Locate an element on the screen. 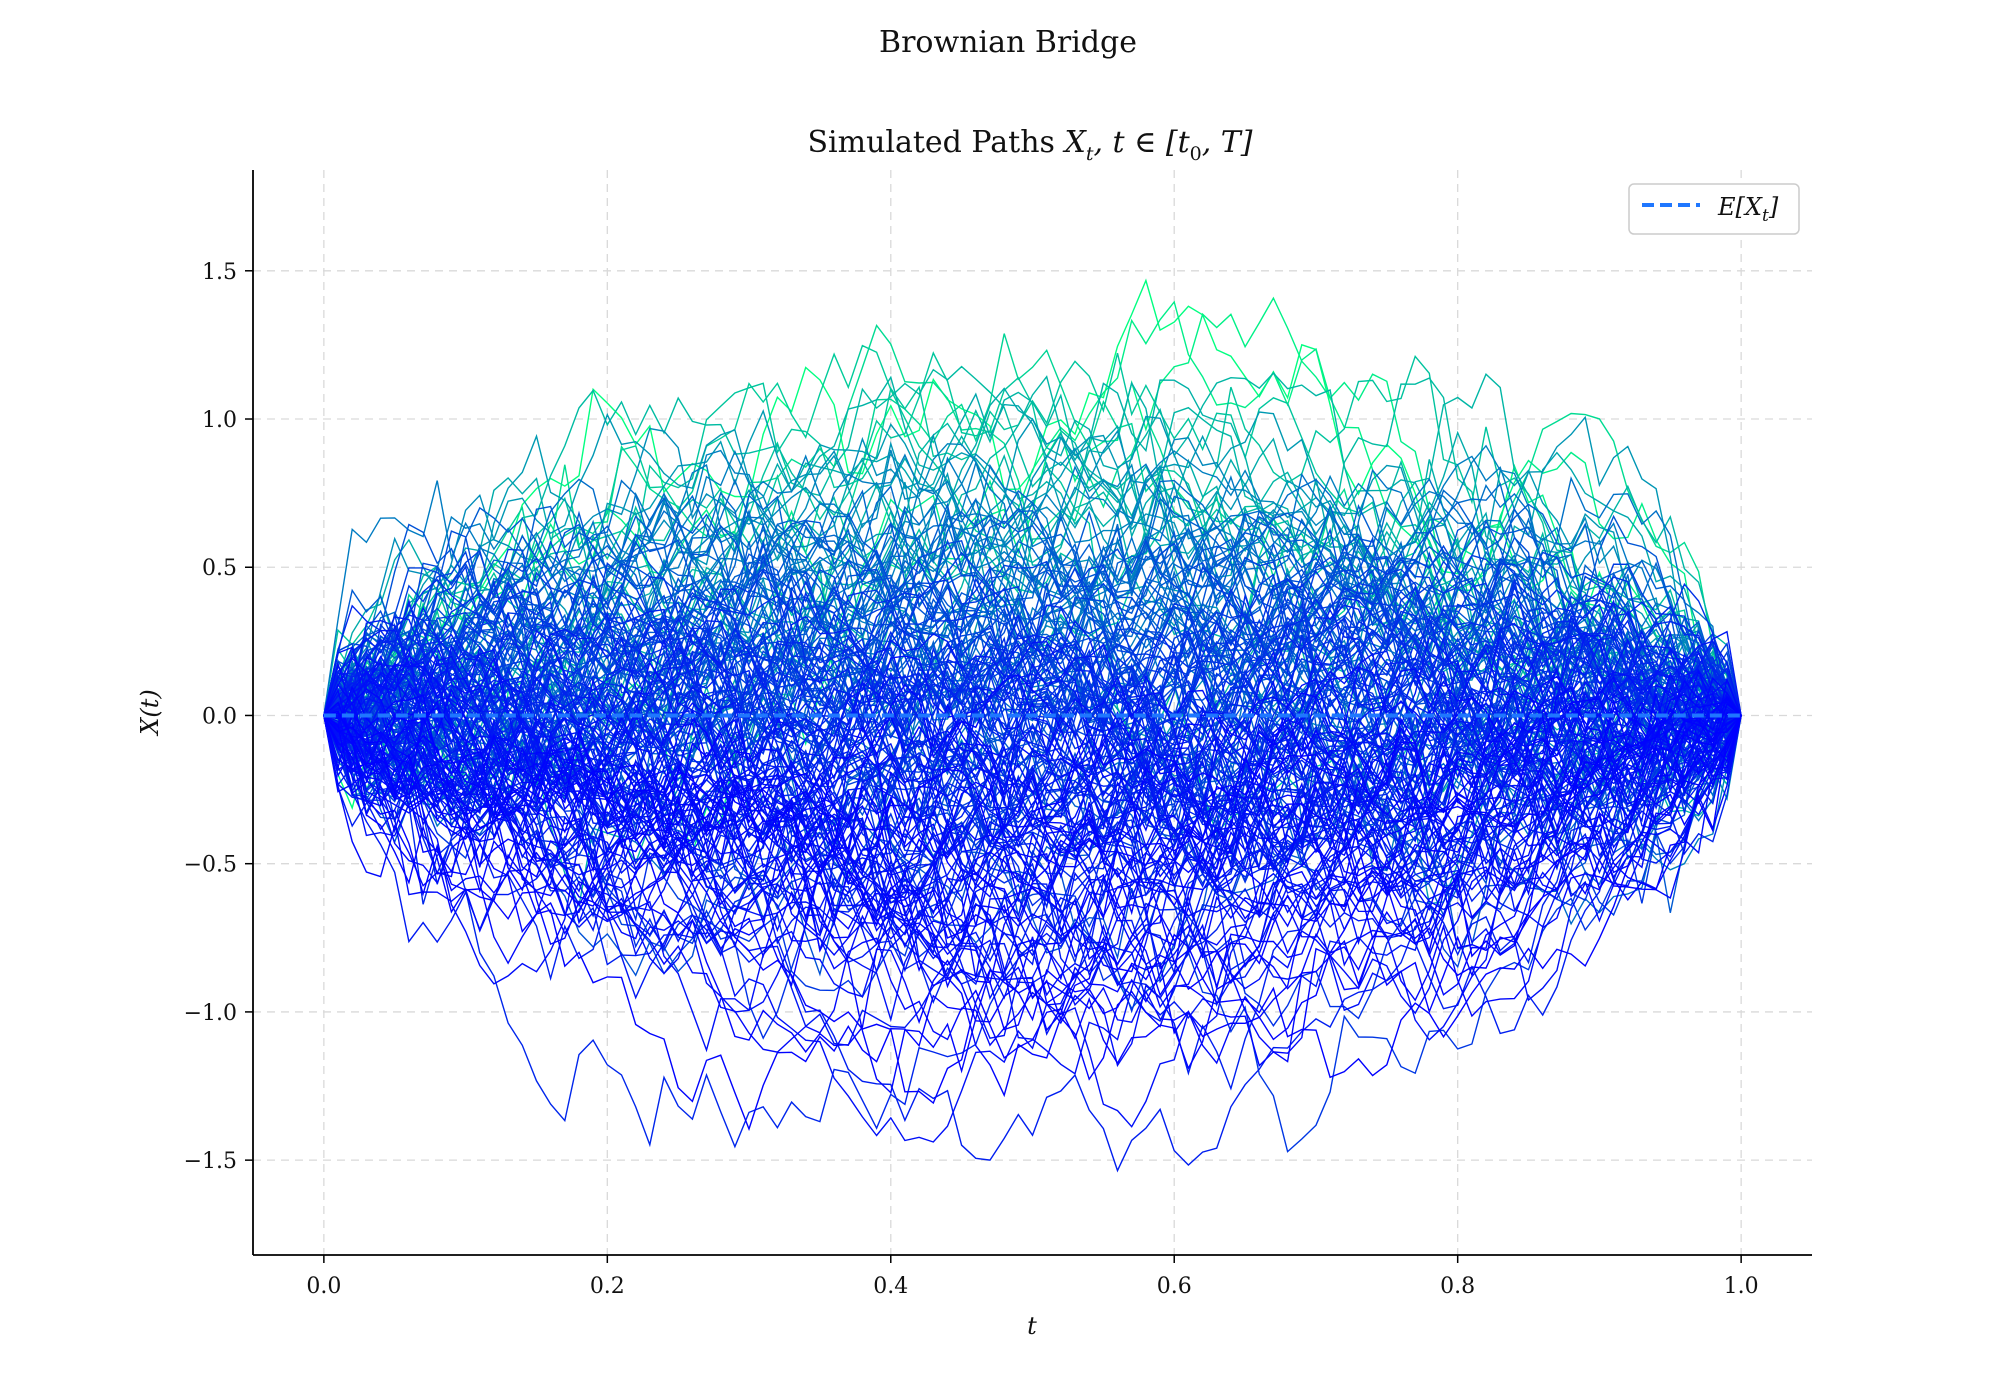 The width and height of the screenshot is (2000, 1400). x-tick-label-0: 0.0 is located at coordinates (323, 1286).